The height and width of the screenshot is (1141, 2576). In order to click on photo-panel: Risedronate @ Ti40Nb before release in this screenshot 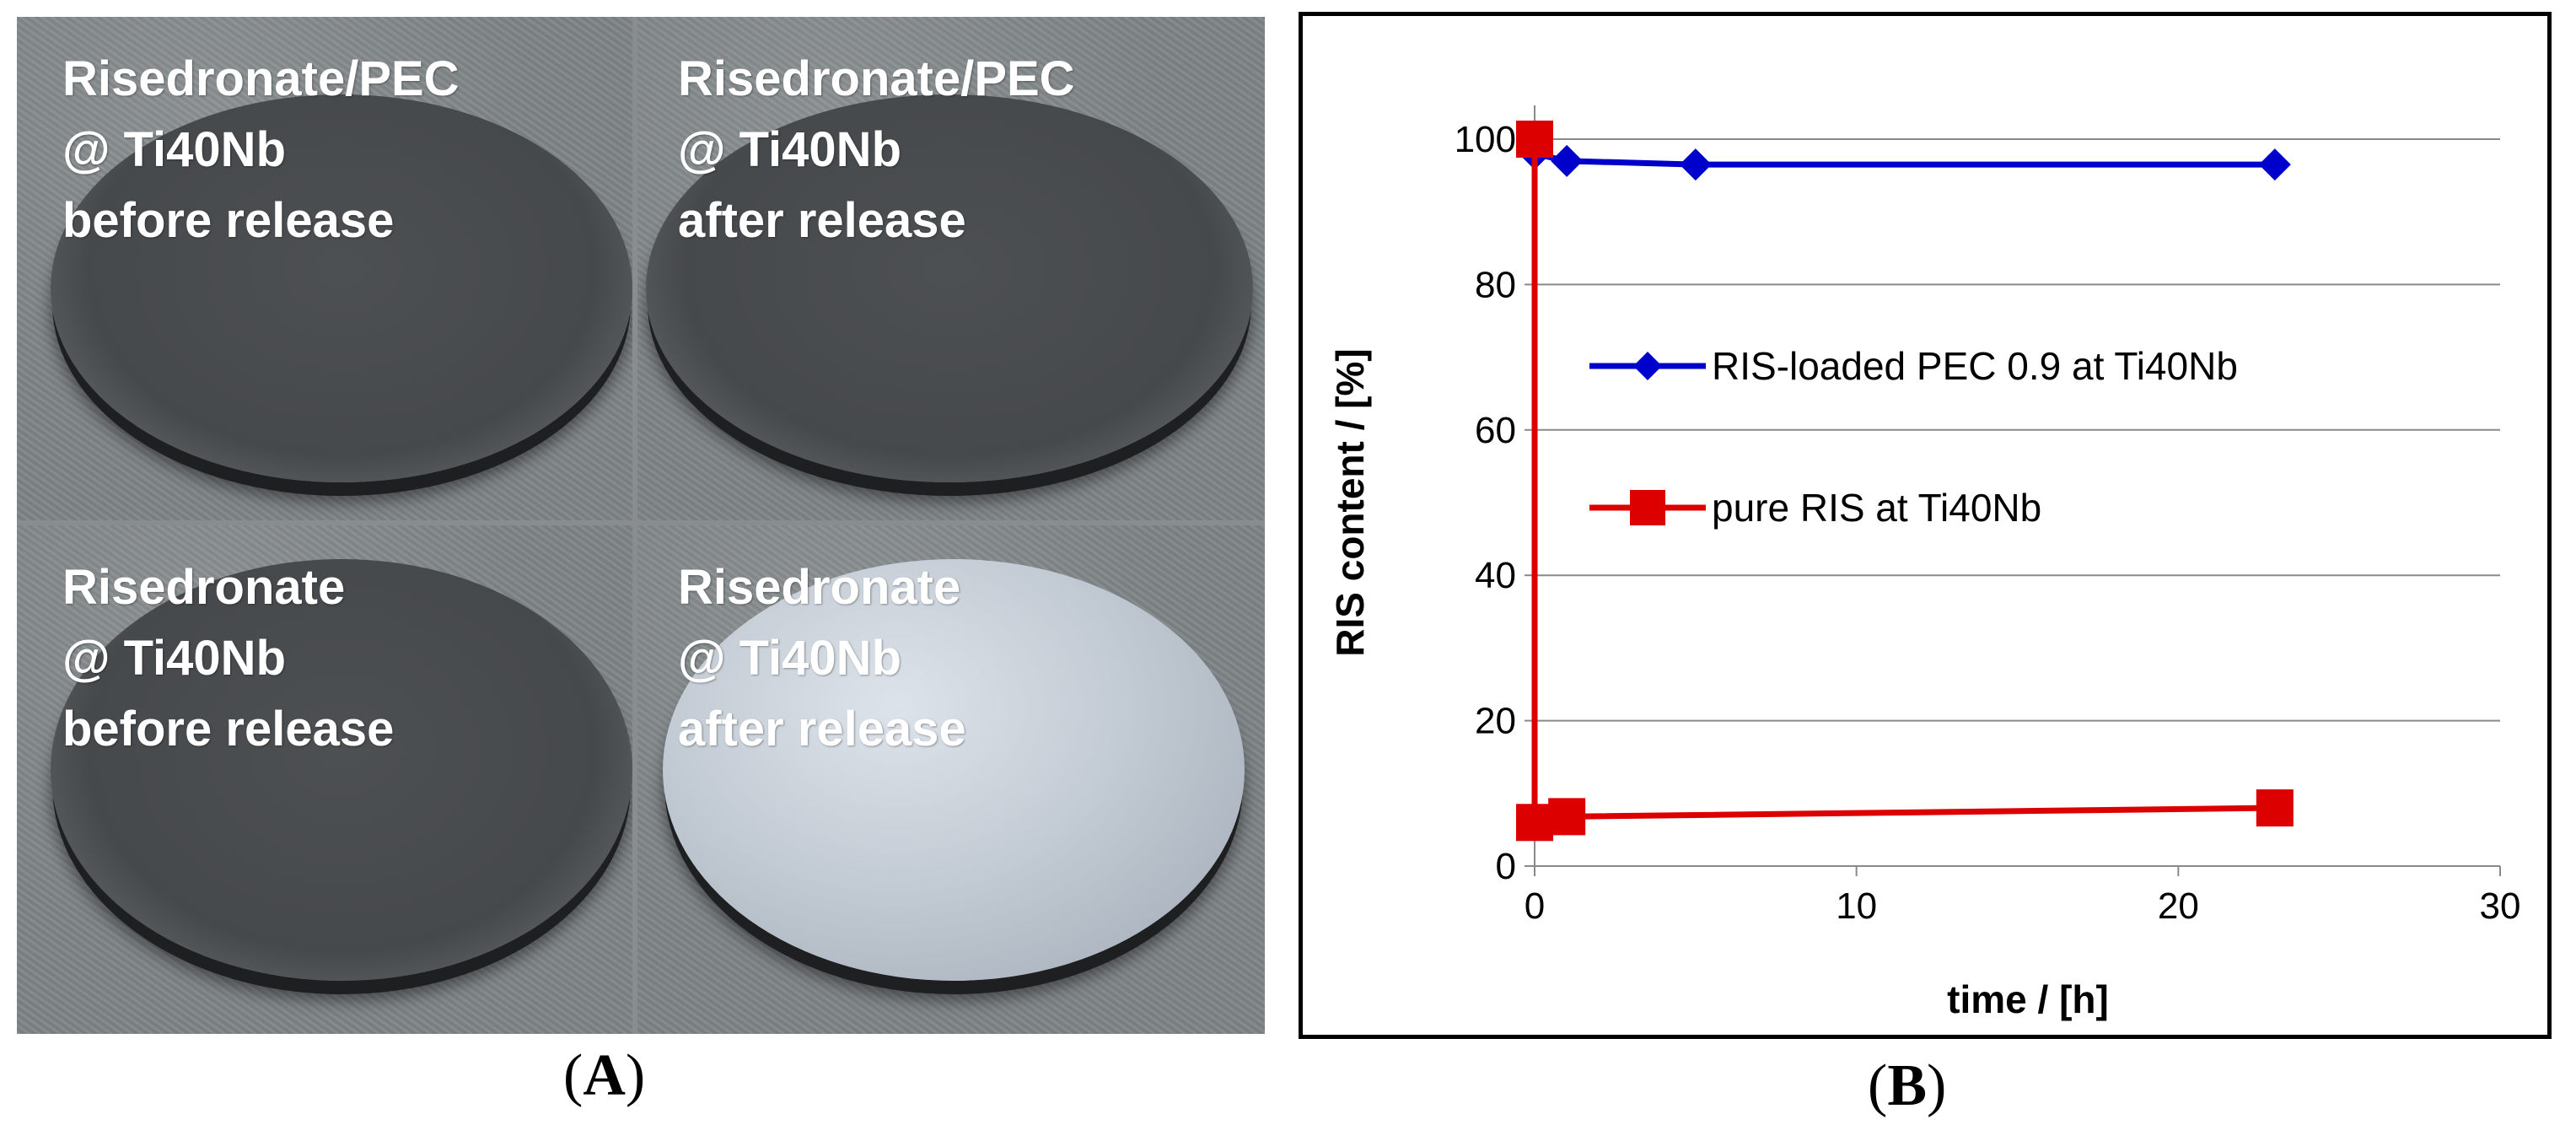, I will do `click(324, 779)`.